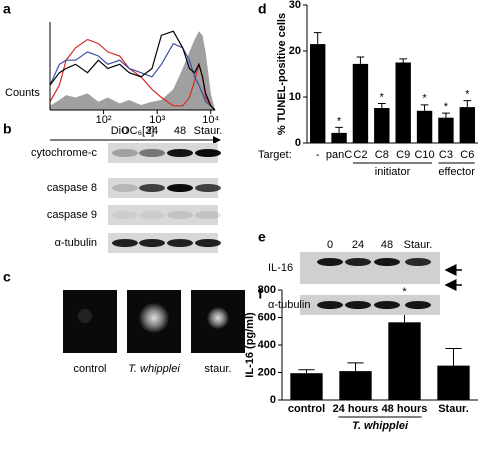 The height and width of the screenshot is (462, 481). I want to click on group-label: T. whipplei, so click(380, 426).